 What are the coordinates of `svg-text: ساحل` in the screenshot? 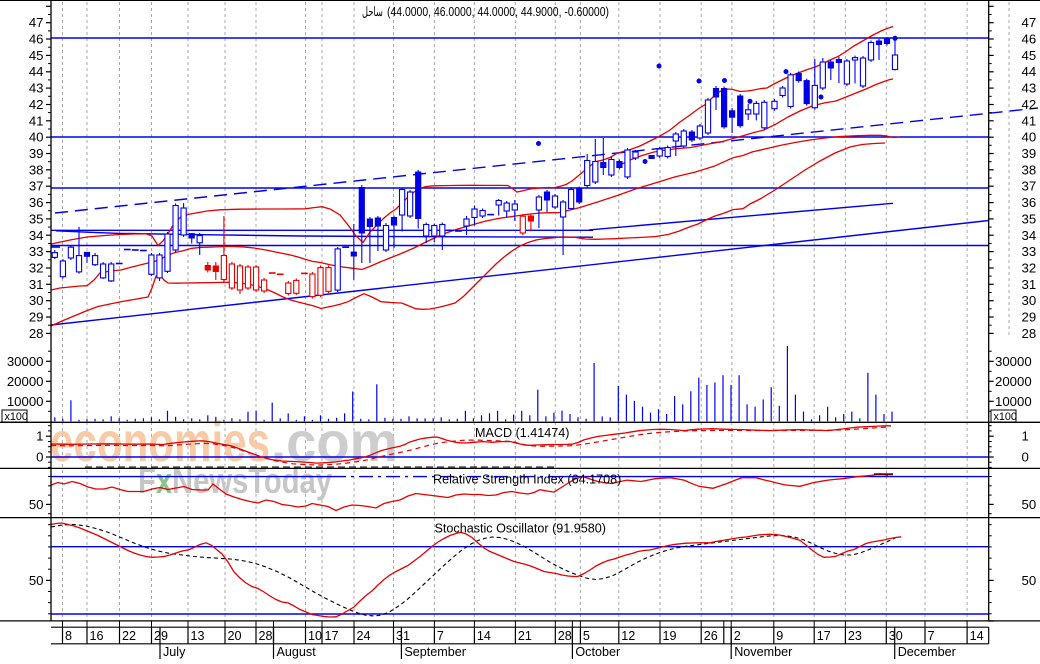 It's located at (372, 11).